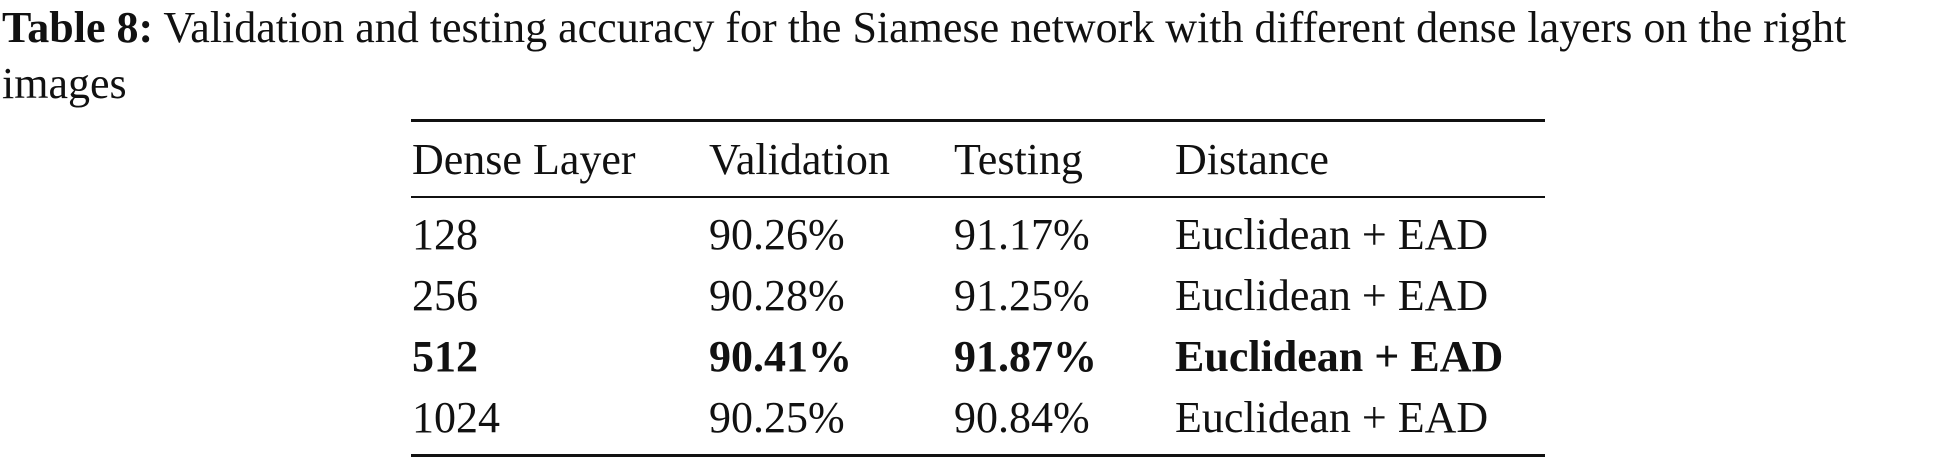 This screenshot has width=1954, height=458. What do you see at coordinates (78, 27) in the screenshot?
I see `caption-label: Table 8:` at bounding box center [78, 27].